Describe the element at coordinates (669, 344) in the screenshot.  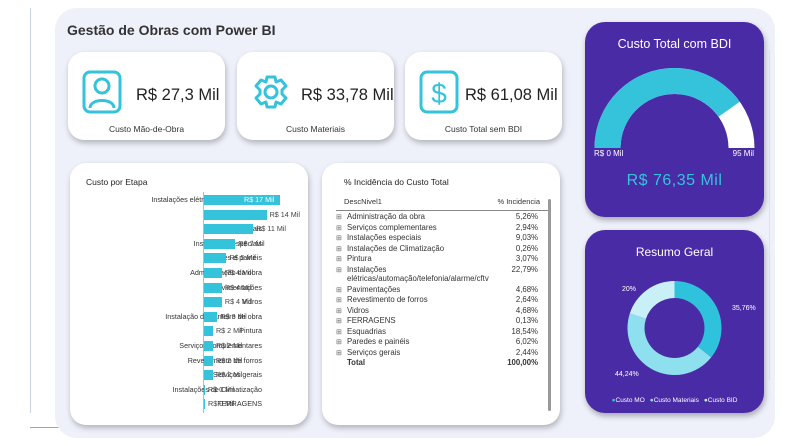
I see `donut-slice-materiais` at that location.